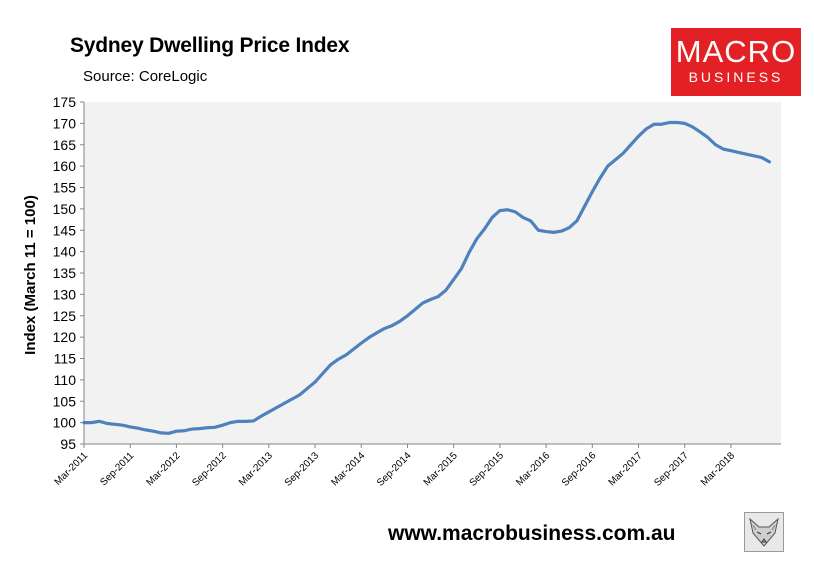 The width and height of the screenshot is (814, 566). I want to click on y-tick-label: 155, so click(65, 188).